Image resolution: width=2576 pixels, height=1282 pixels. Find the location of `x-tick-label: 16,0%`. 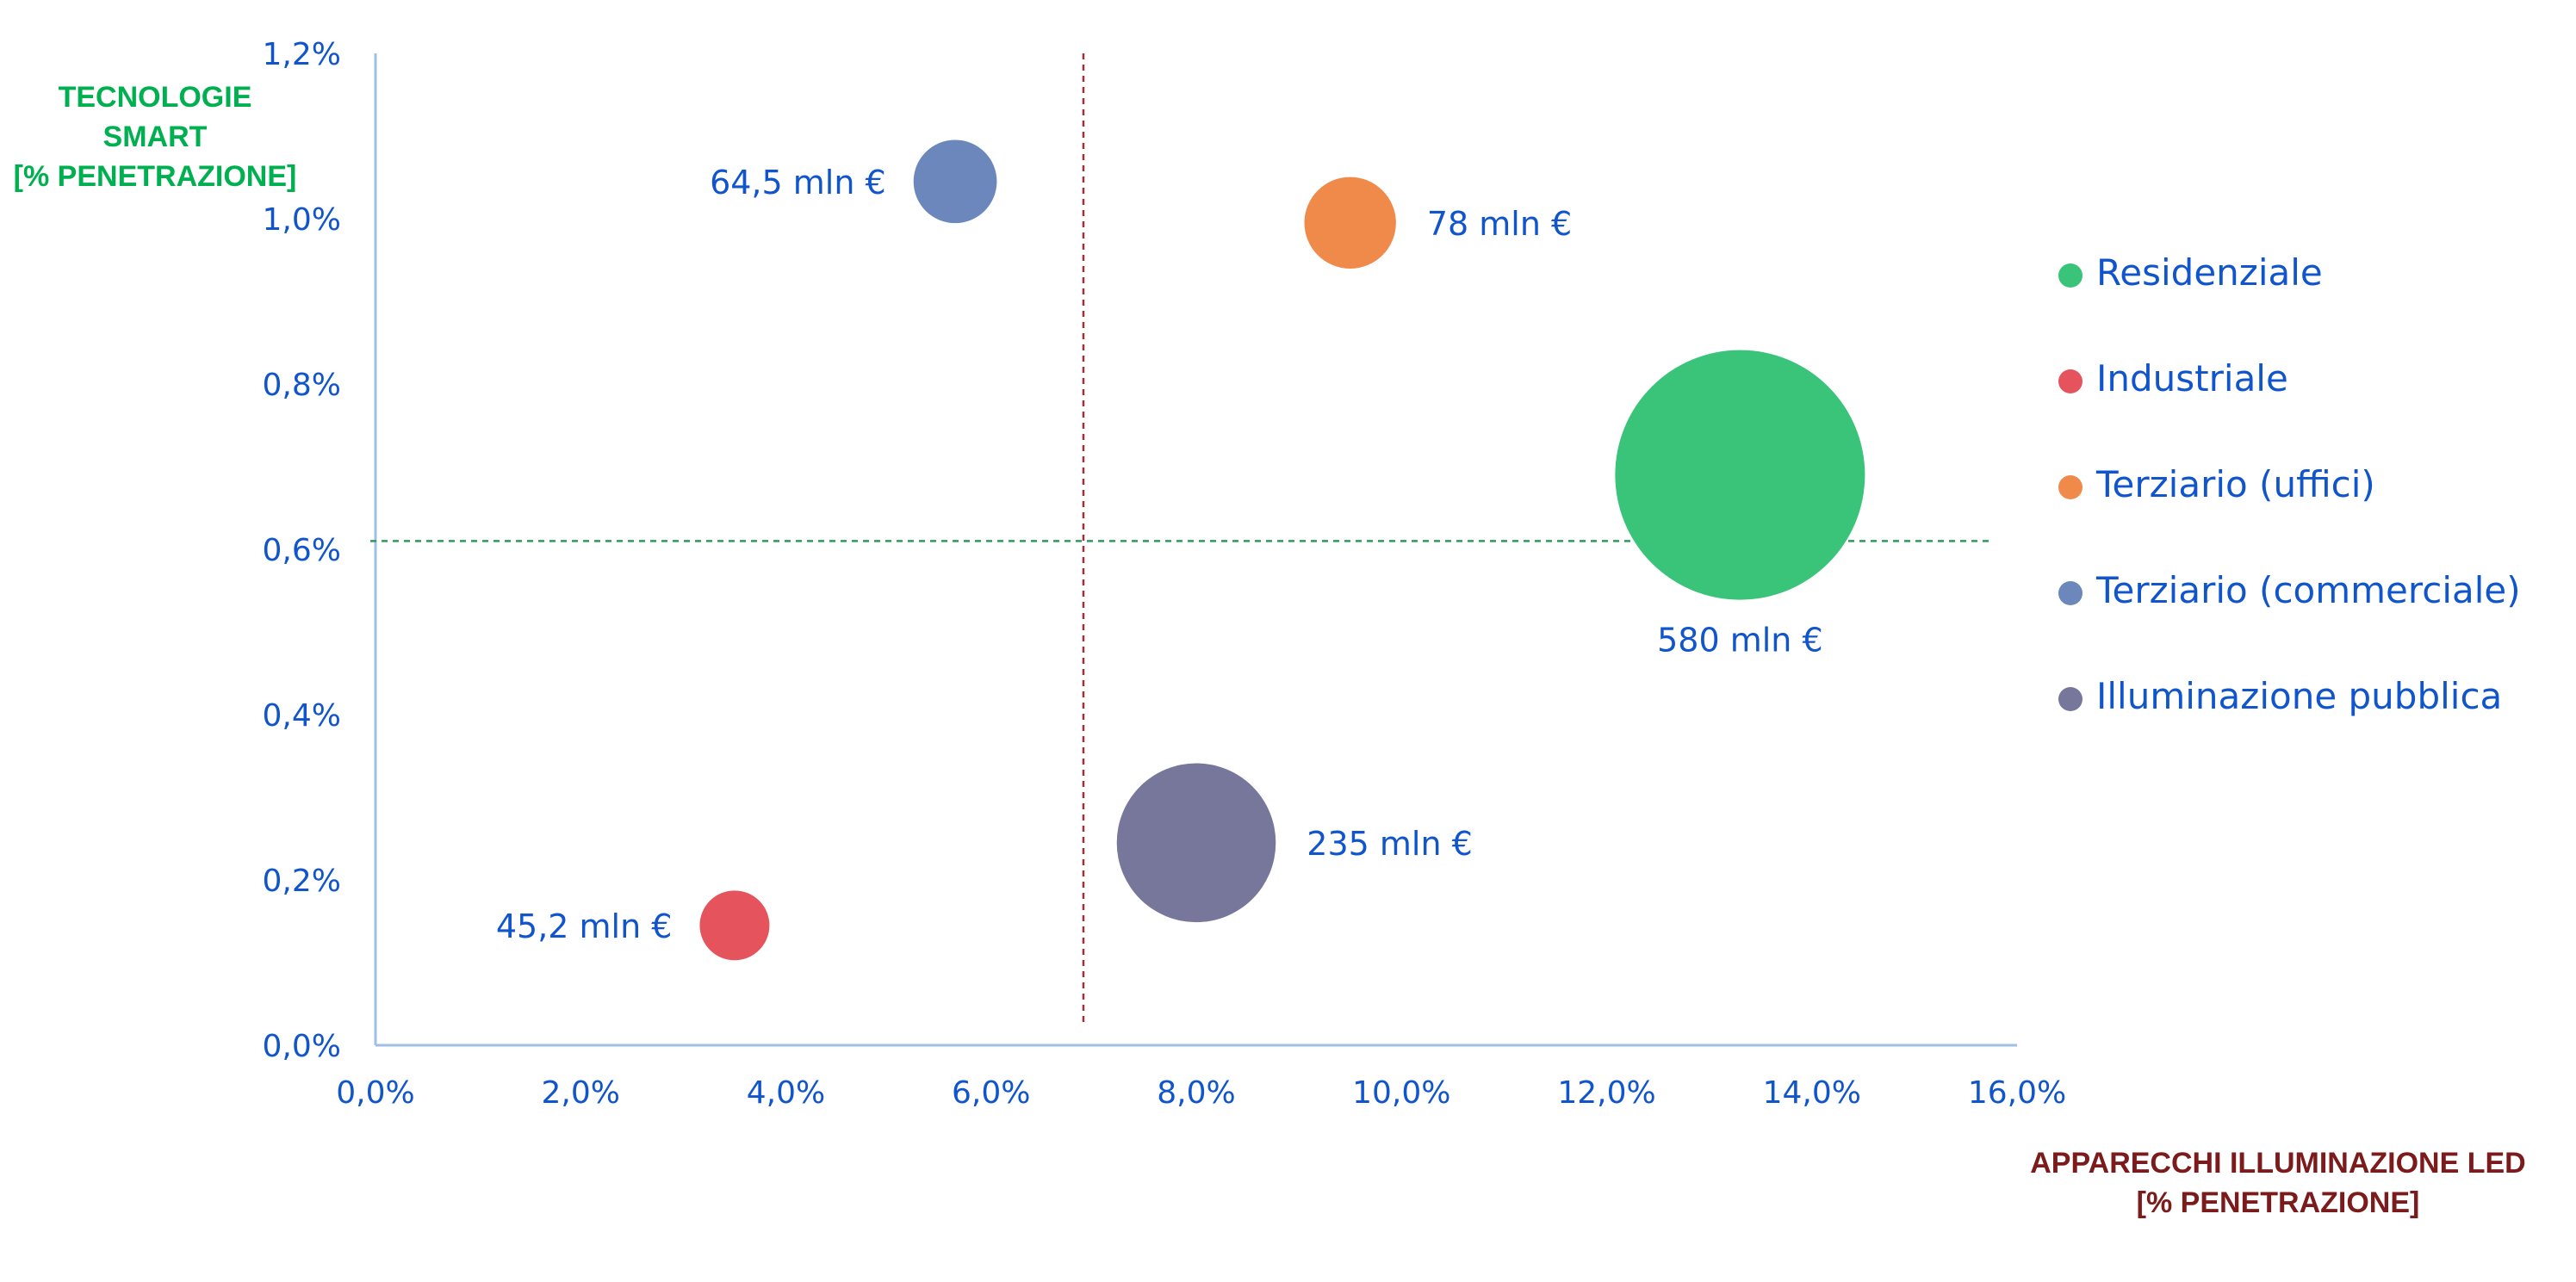

x-tick-label: 16,0% is located at coordinates (2017, 1093).